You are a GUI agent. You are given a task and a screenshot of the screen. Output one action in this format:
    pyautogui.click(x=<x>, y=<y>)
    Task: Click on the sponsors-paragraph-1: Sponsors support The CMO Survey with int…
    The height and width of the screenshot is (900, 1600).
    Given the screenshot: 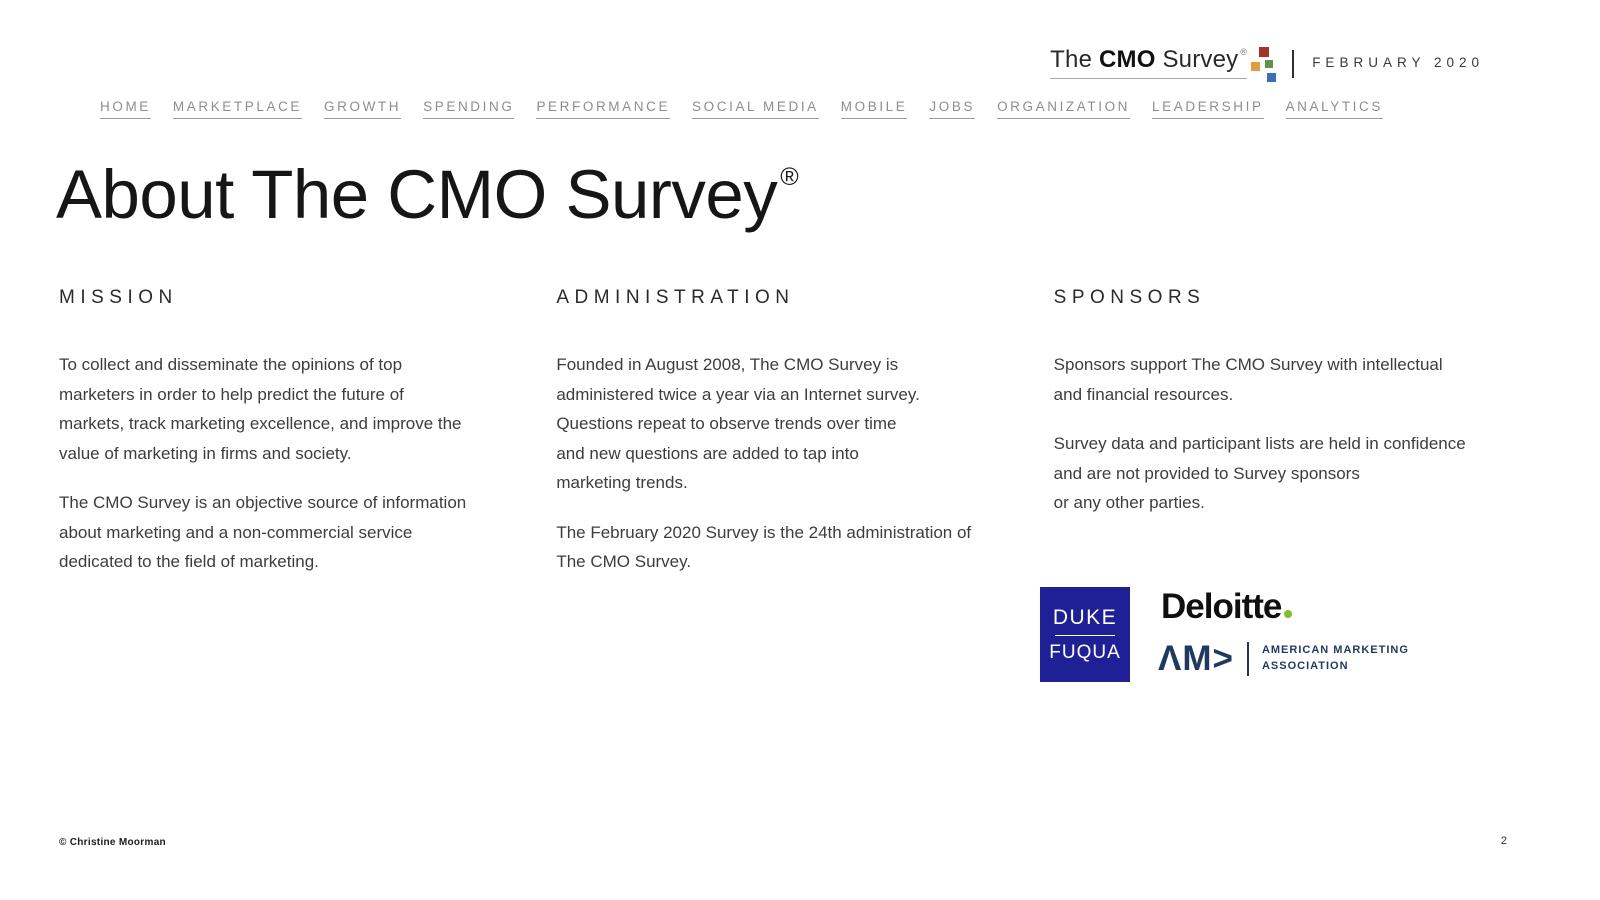 What is the action you would take?
    pyautogui.click(x=1248, y=379)
    